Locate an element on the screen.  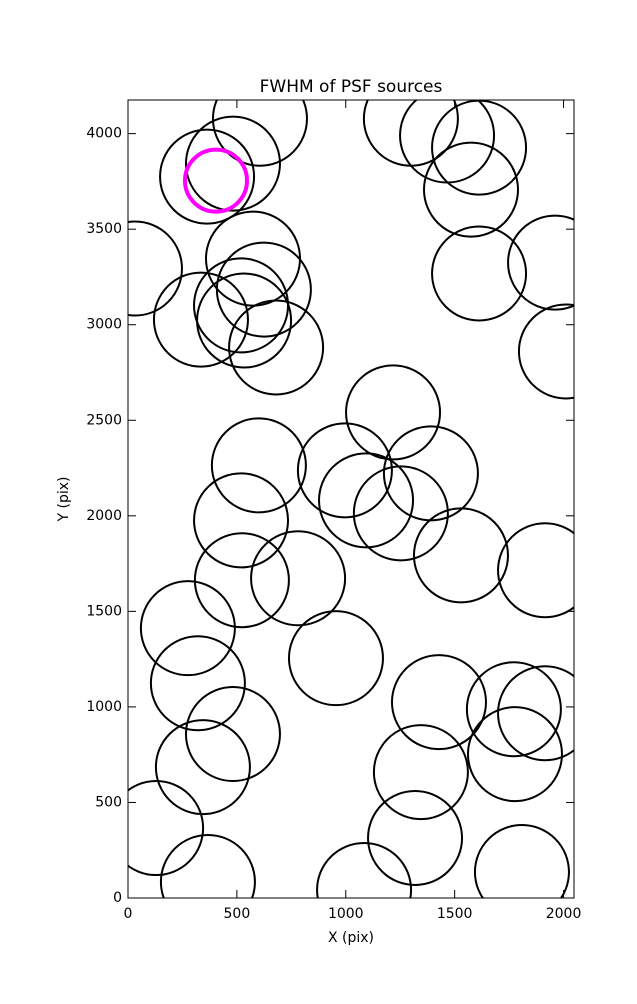
x-tick-label: 0 is located at coordinates (128, 914).